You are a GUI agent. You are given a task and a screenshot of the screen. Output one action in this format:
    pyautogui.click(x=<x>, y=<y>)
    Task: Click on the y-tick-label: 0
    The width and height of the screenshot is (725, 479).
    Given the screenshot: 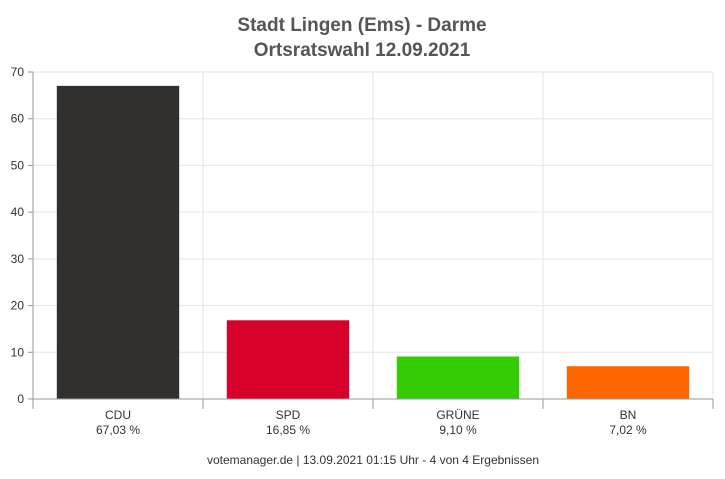 What is the action you would take?
    pyautogui.click(x=20, y=399)
    